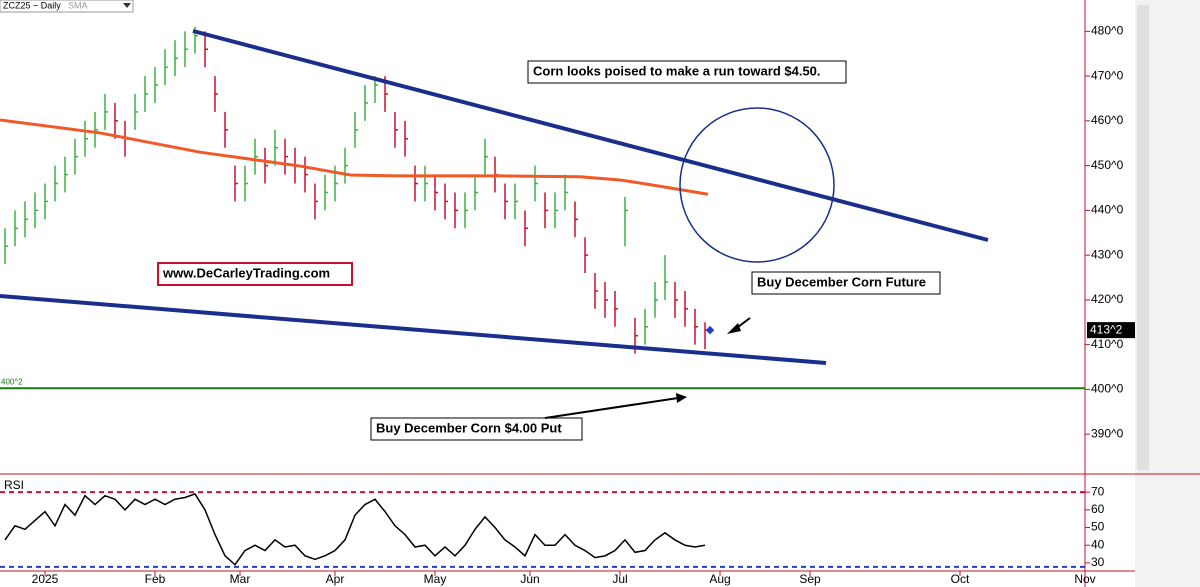 The width and height of the screenshot is (1200, 587). Describe the element at coordinates (619, 579) in the screenshot. I see `x-tick-label: Jul` at that location.